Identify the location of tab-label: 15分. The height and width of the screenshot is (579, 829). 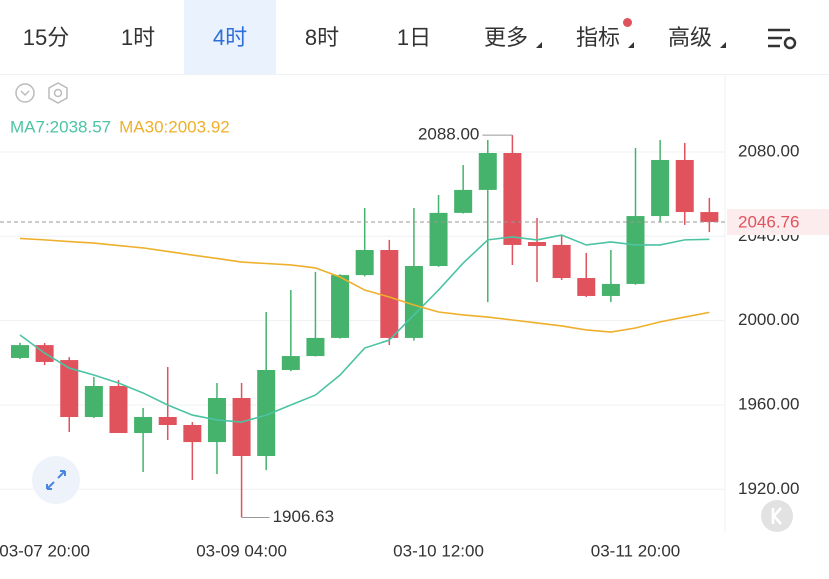
(46, 37).